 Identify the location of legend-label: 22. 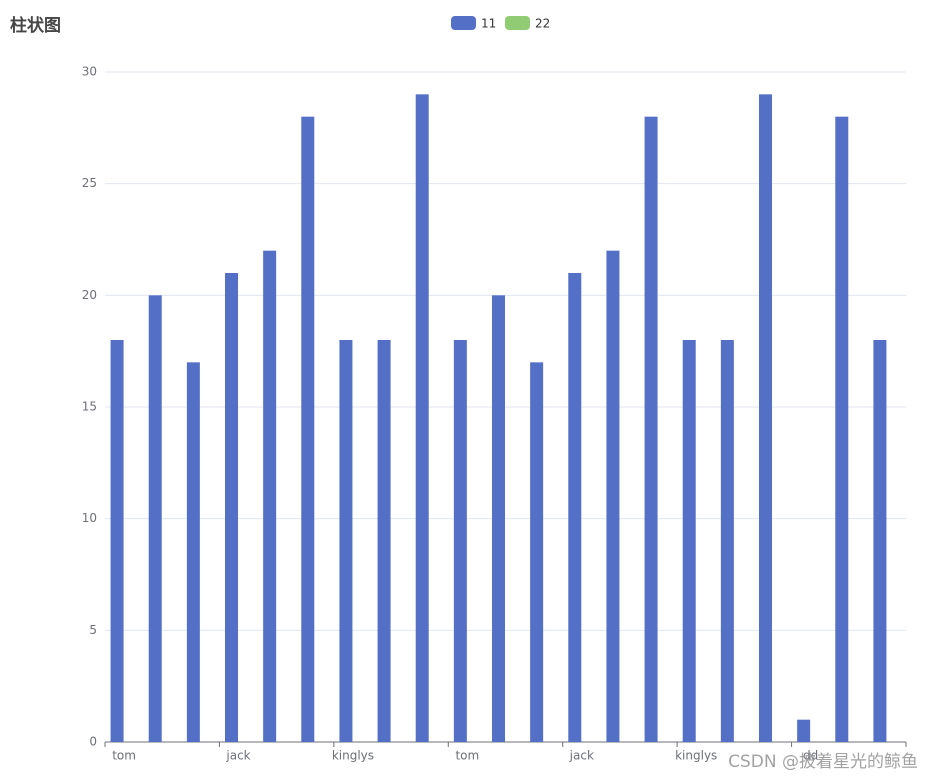
(542, 24).